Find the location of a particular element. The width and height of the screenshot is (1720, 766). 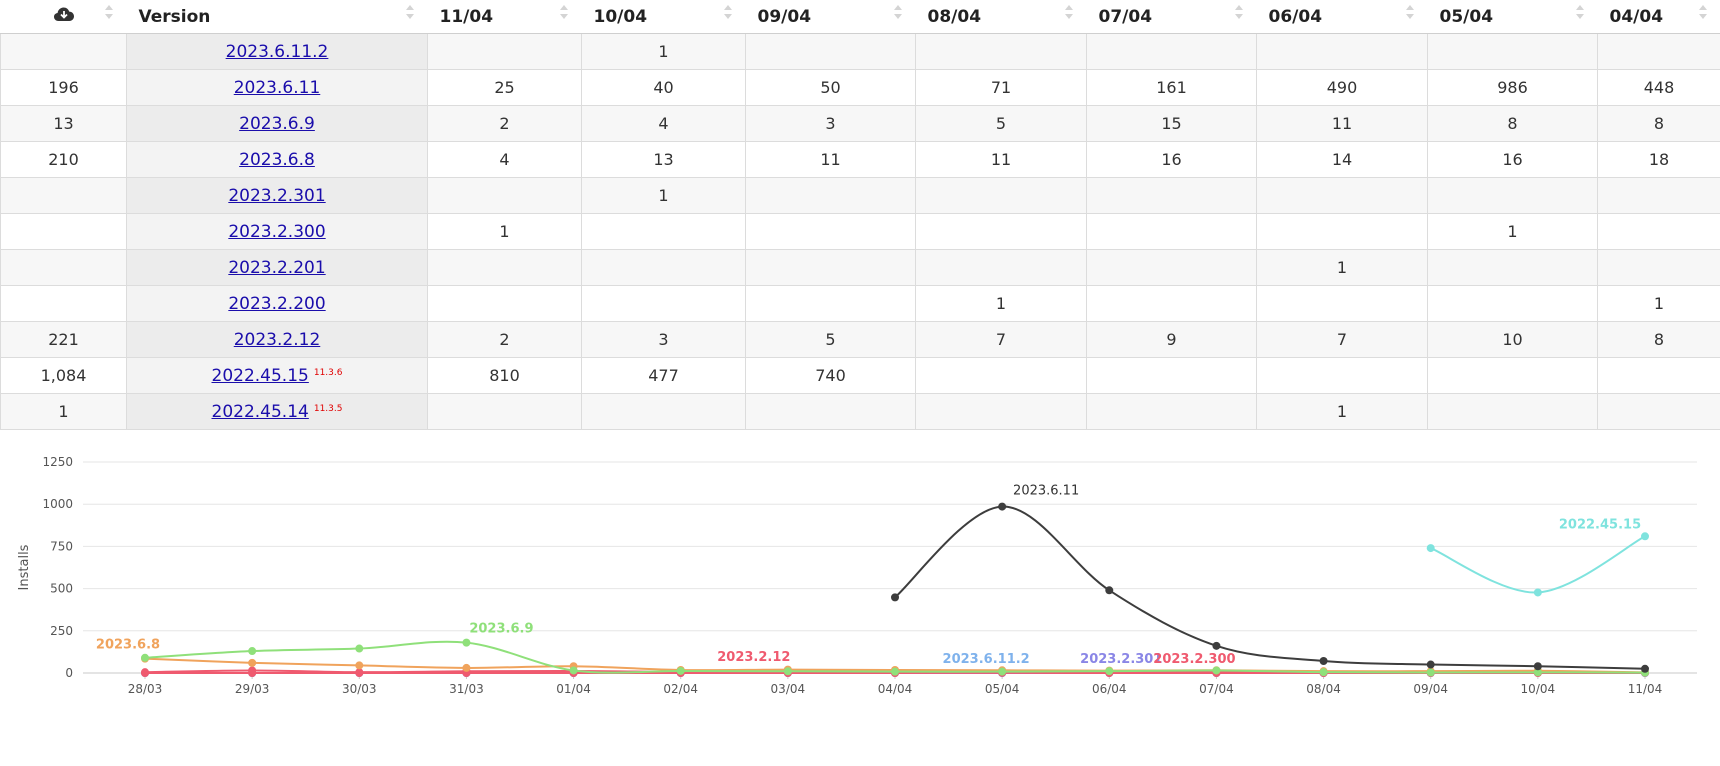

date-column-header: 10/04 is located at coordinates (663, 17).